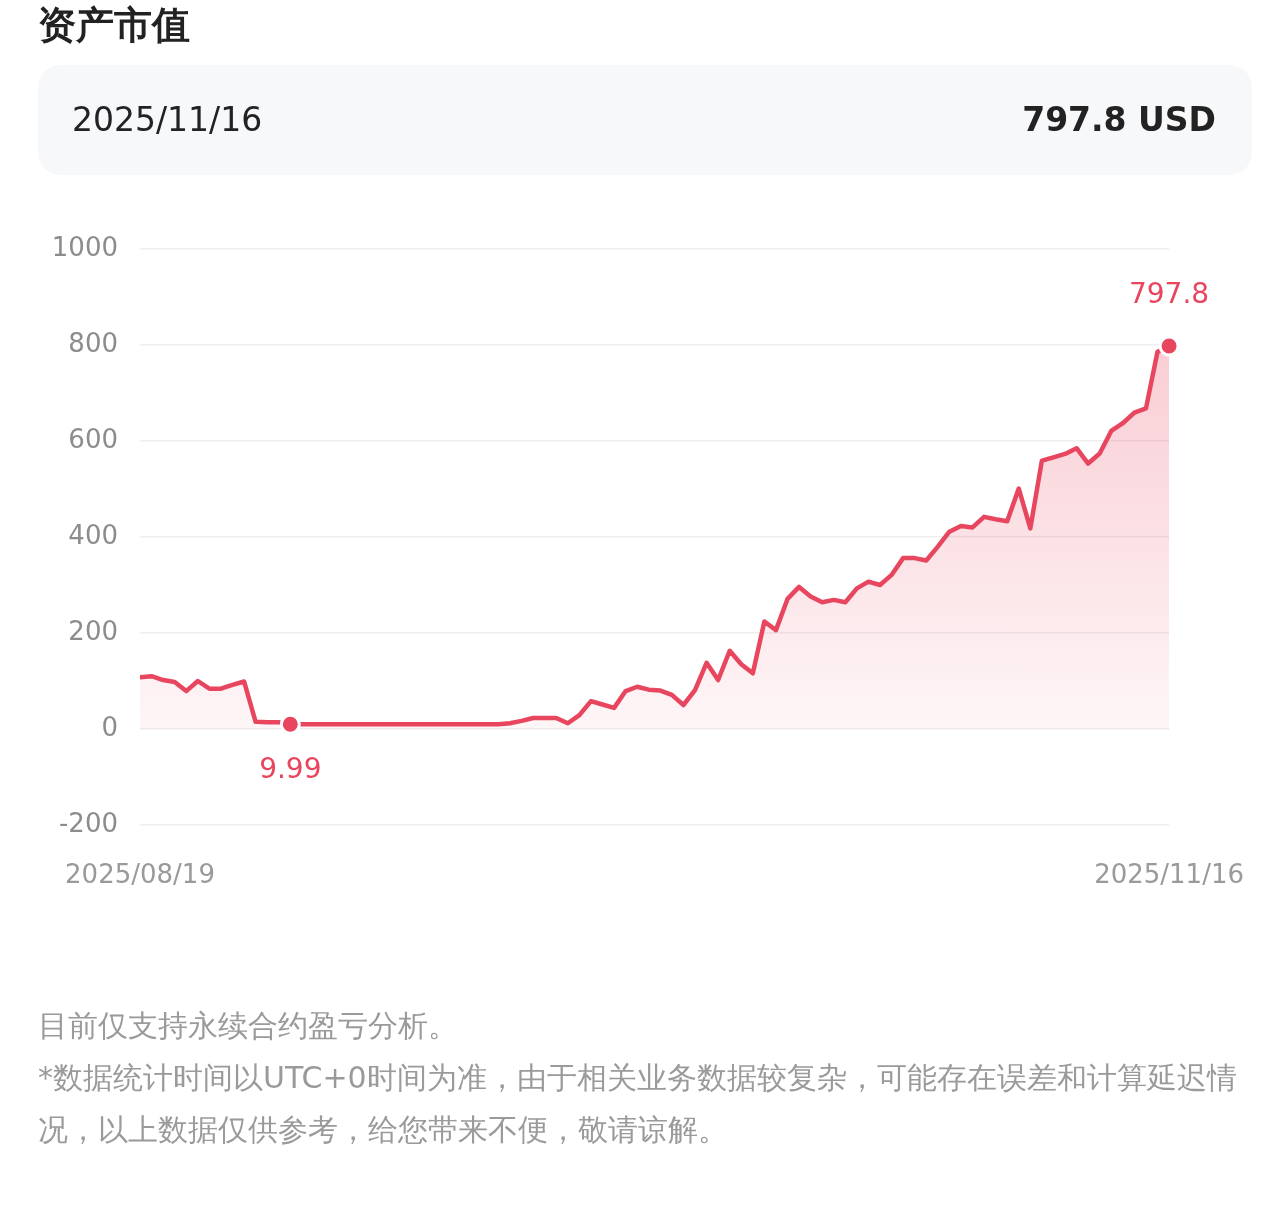 The width and height of the screenshot is (1280, 1231). Describe the element at coordinates (93, 630) in the screenshot. I see `y-tick-label: 200` at that location.